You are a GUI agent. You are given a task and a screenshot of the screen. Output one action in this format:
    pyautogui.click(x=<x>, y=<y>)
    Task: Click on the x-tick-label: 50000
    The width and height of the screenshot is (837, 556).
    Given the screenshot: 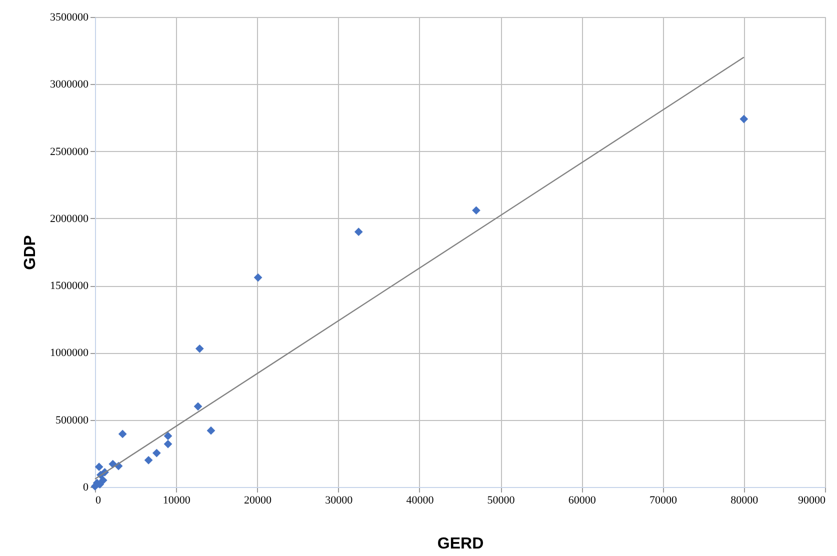 What is the action you would take?
    pyautogui.click(x=501, y=500)
    